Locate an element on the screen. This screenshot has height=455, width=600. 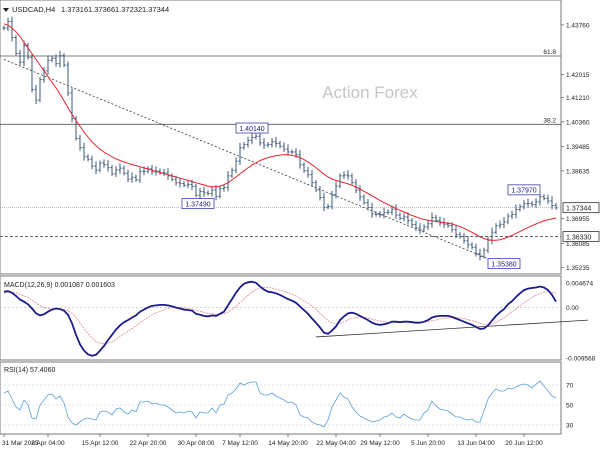
price-axis-label: 1.40360 is located at coordinates (578, 122).